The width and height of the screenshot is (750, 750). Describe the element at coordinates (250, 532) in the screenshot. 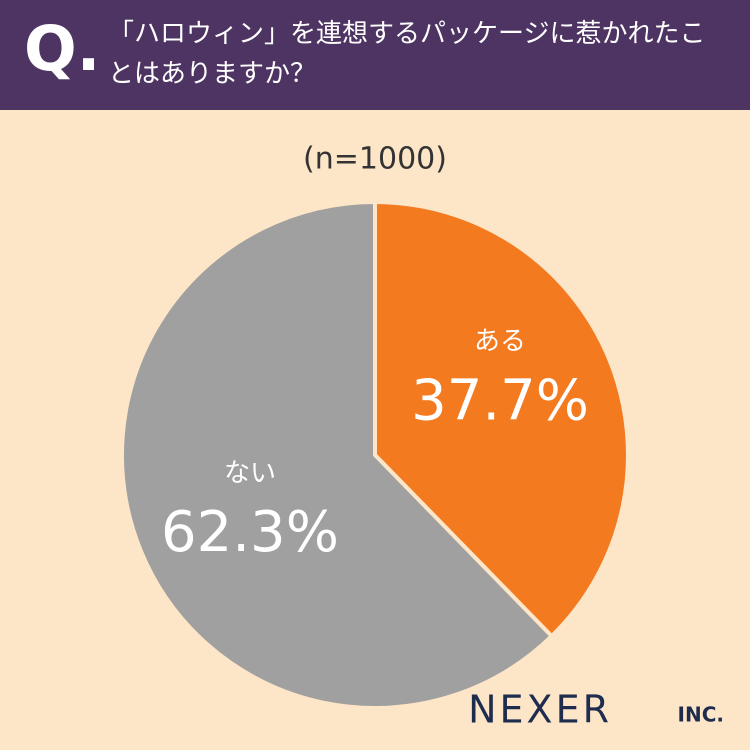

I see `slice-value-label: 62.3%` at that location.